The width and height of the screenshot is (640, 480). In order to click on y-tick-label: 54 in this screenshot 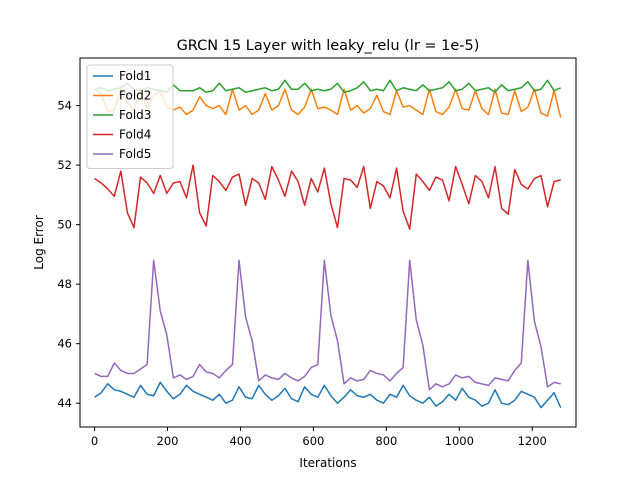, I will do `click(64, 106)`.